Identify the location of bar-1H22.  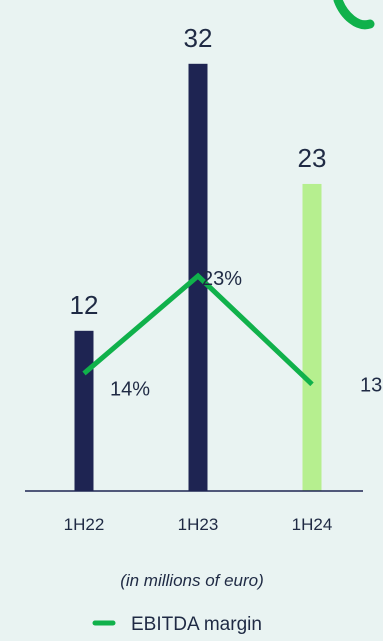
(84, 410).